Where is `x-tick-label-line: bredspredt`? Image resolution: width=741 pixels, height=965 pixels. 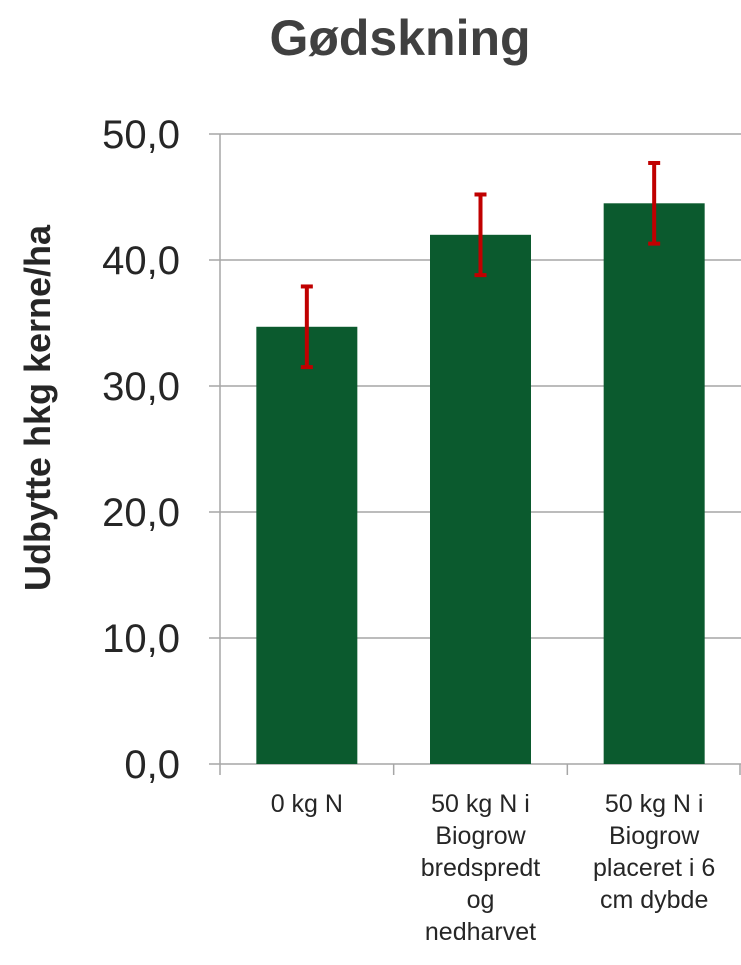 x-tick-label-line: bredspredt is located at coordinates (481, 868).